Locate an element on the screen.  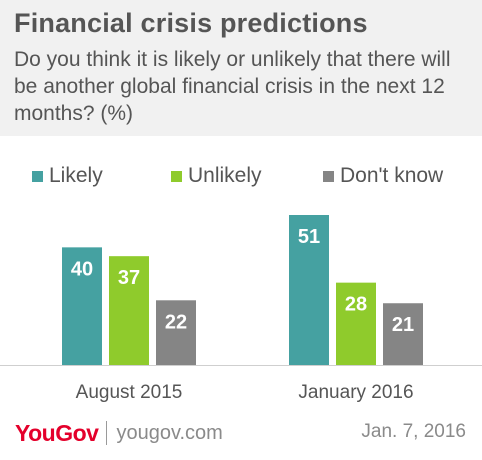
legend-label-likely: Likely is located at coordinates (76, 175).